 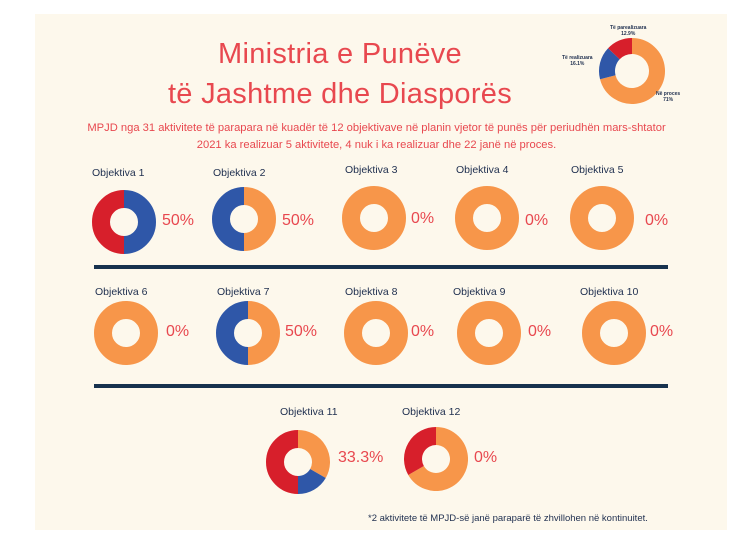 What do you see at coordinates (620, 49) in the screenshot?
I see `summary-not-realized-segment` at bounding box center [620, 49].